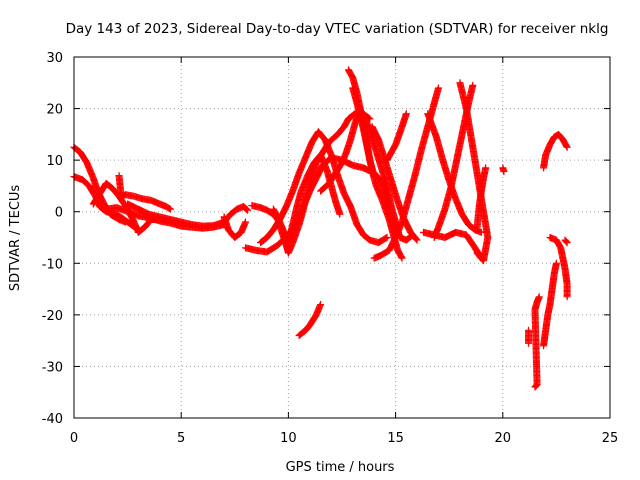 This screenshot has width=640, height=480. Describe the element at coordinates (52, 367) in the screenshot. I see `y-tick-label: -30` at that location.